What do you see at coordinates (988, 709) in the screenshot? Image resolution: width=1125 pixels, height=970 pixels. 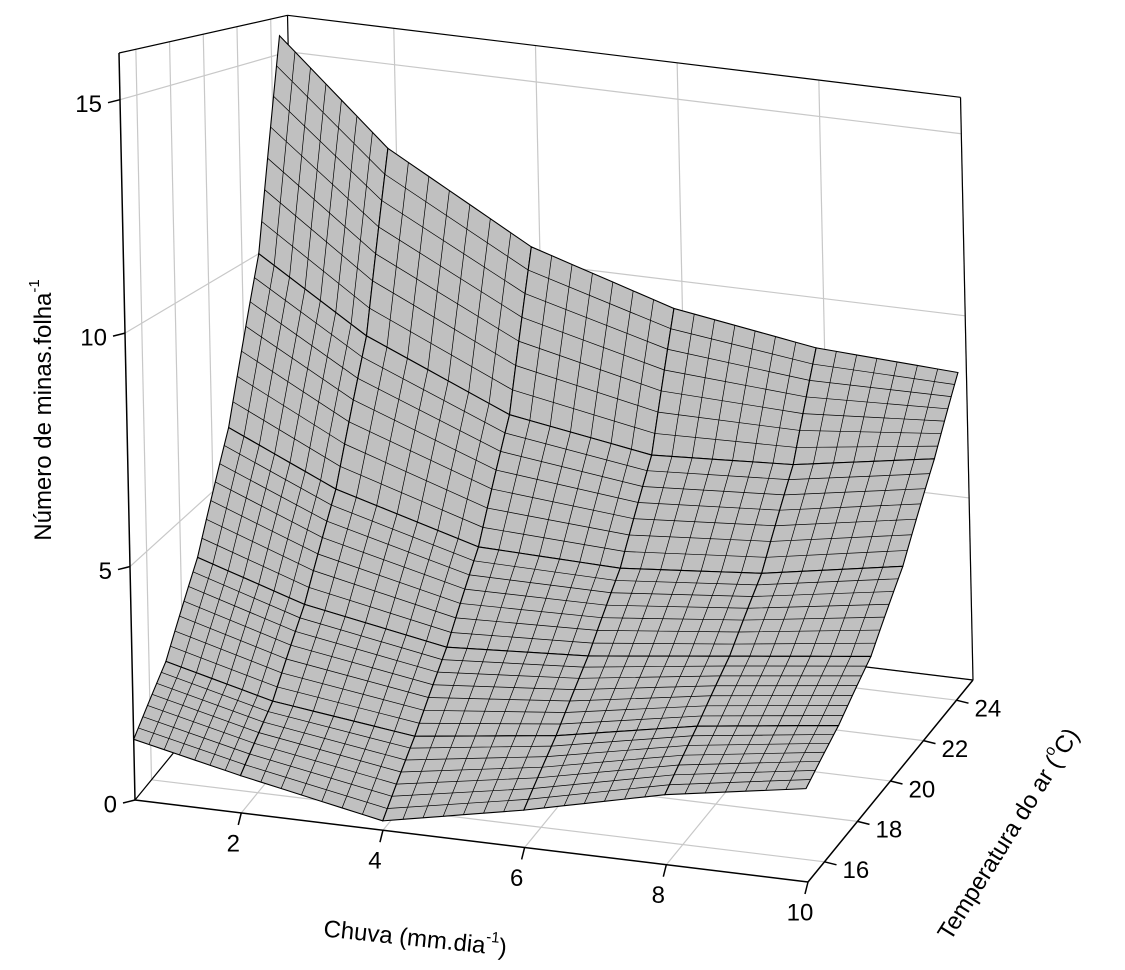 I see `y-tick-label: 24` at bounding box center [988, 709].